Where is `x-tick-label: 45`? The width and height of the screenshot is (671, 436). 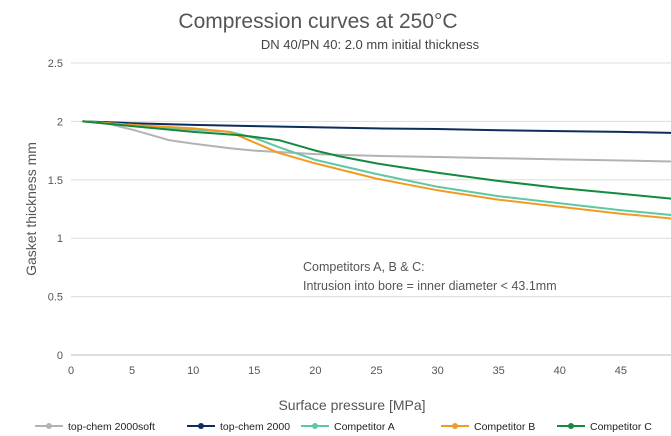
x-tick-label: 45 is located at coordinates (621, 371).